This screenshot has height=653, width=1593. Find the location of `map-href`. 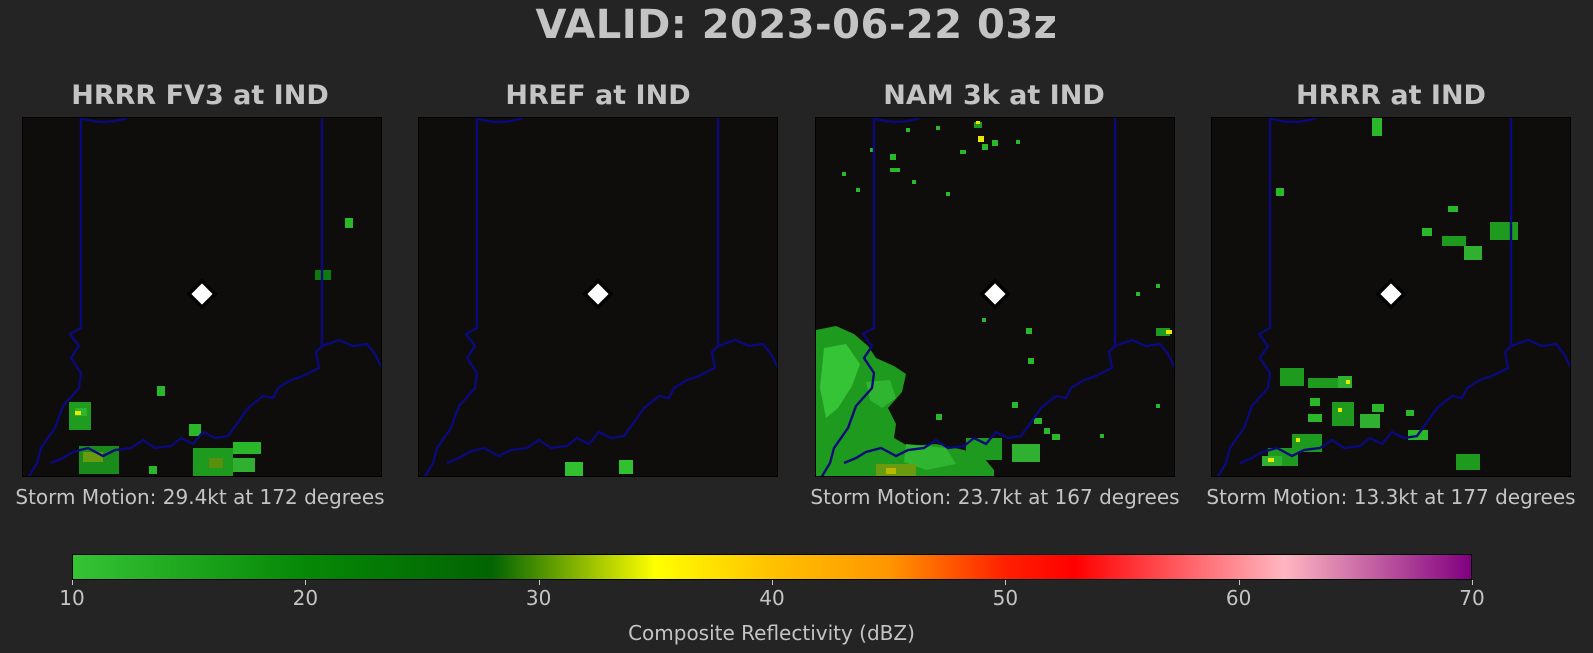

map-href is located at coordinates (598, 297).